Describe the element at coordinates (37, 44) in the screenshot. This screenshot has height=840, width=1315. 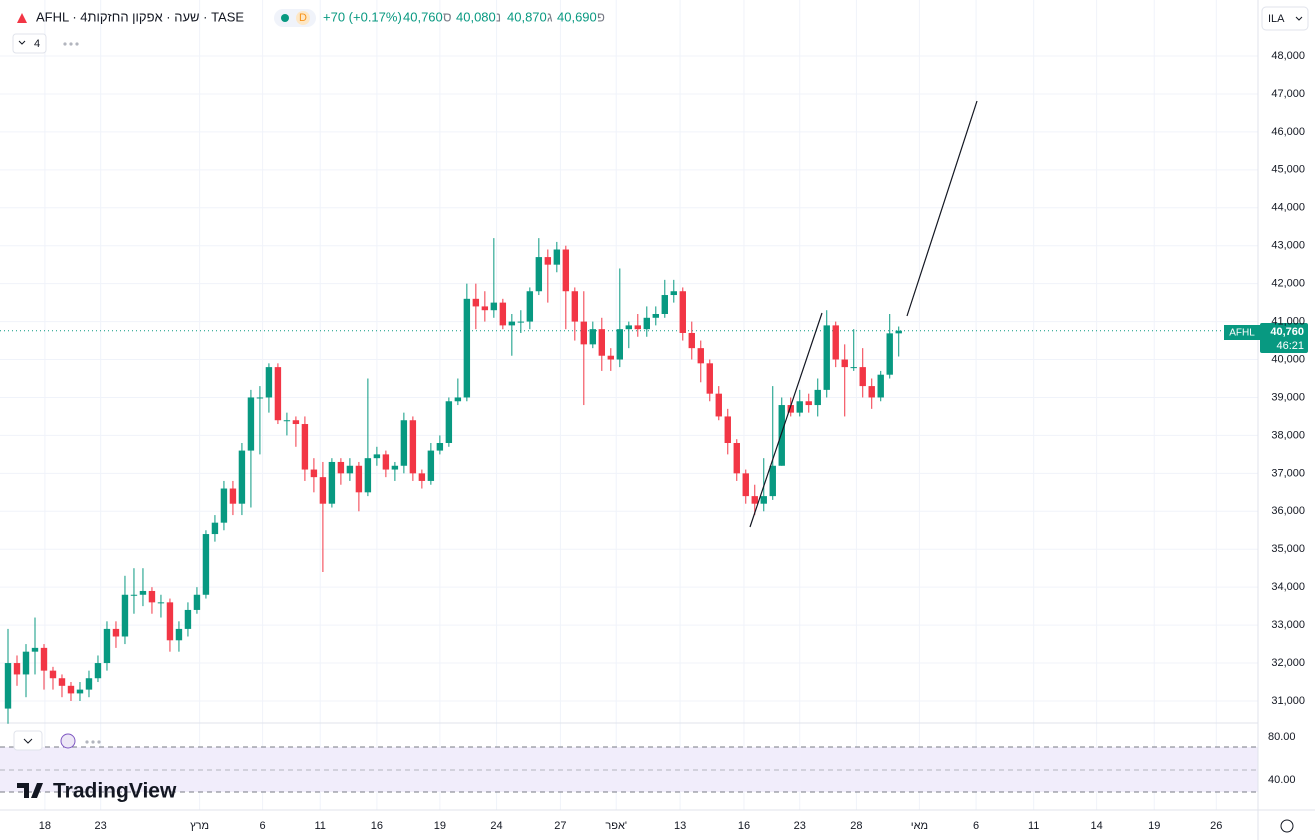
I see `interval-count: 4` at that location.